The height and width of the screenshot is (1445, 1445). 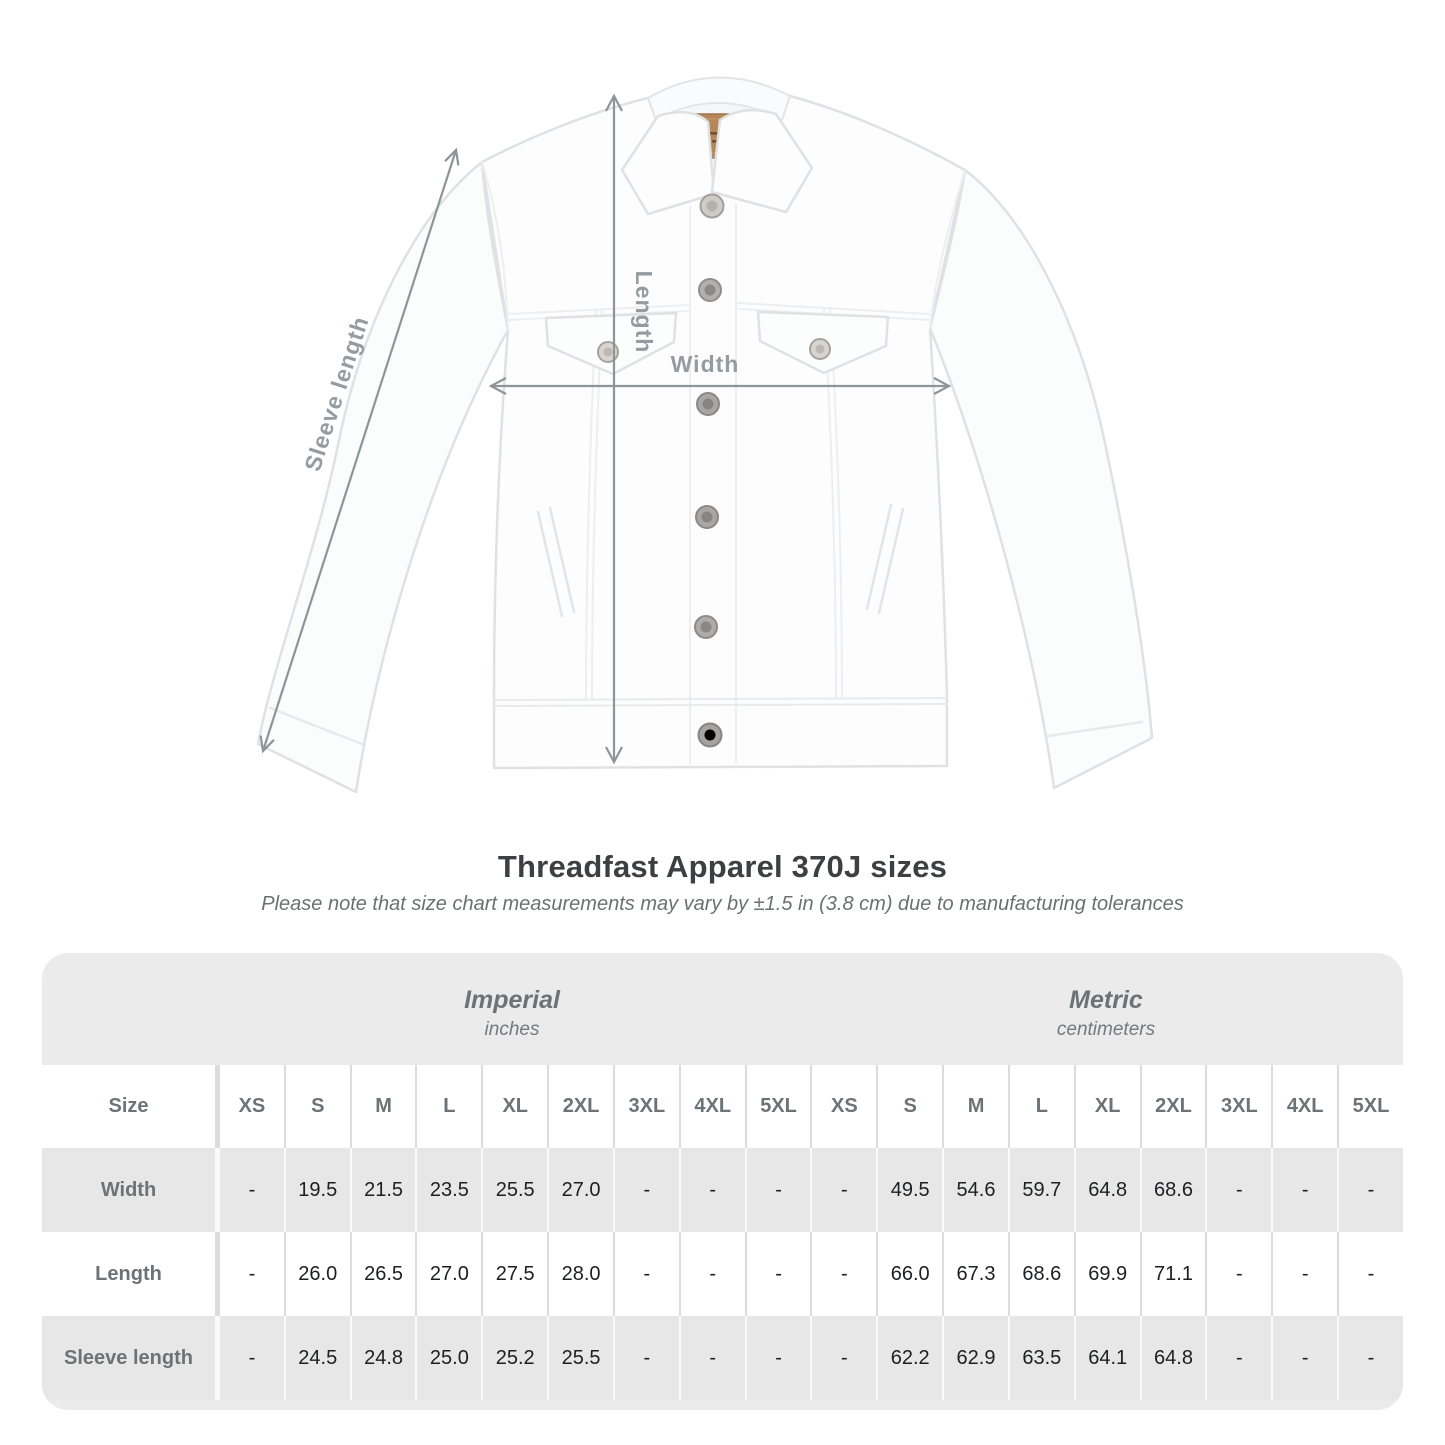 I want to click on measurement-cell: 69.9, so click(x=1106, y=1274).